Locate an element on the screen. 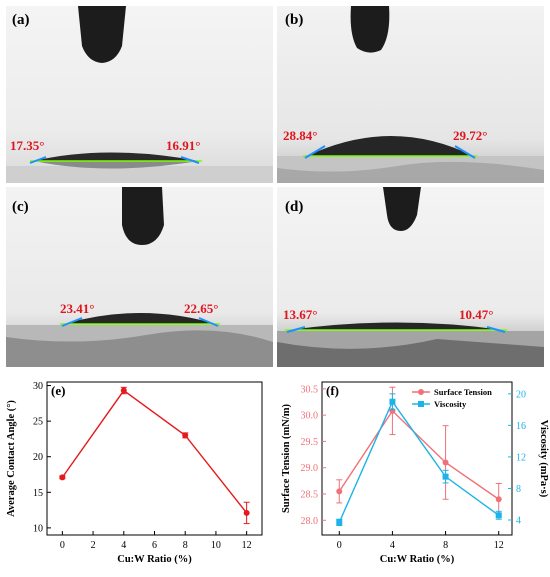 The width and height of the screenshot is (550, 577). panel-label-c: (c) is located at coordinates (20, 207).